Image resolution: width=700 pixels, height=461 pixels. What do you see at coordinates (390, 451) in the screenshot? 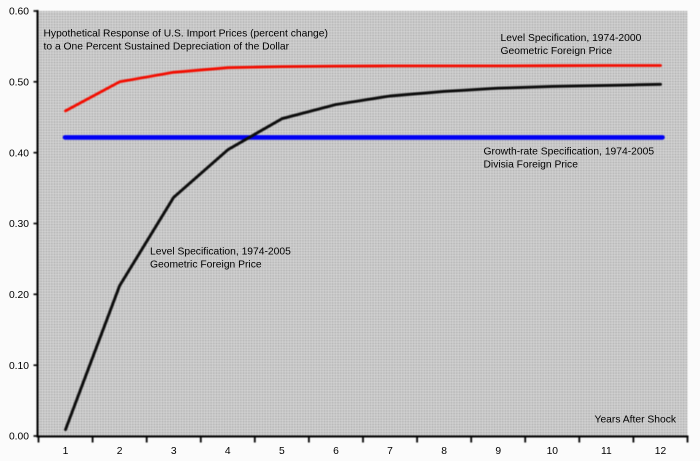
I see `svg-text: 7` at bounding box center [390, 451].